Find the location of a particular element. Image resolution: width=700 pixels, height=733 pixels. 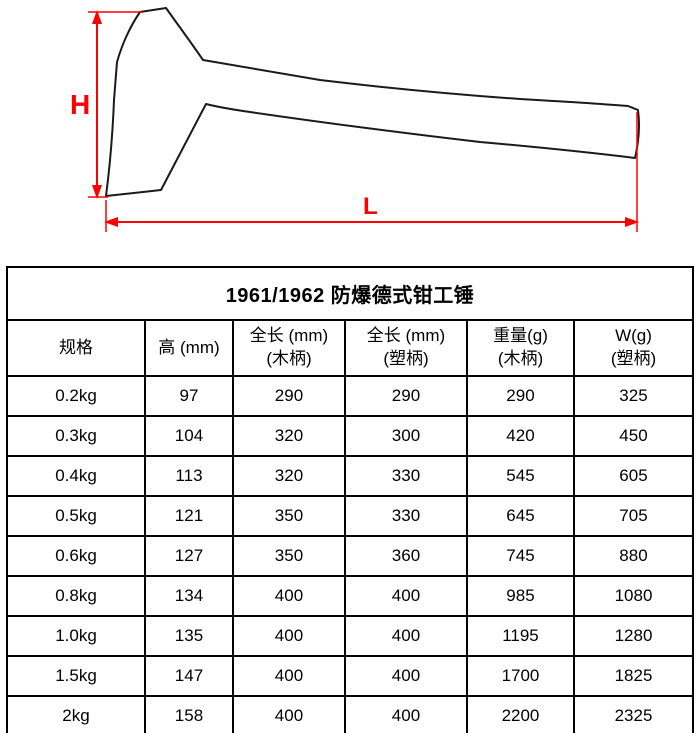

table-row: 1.5kg 147 400 400 1700 1825 is located at coordinates (350, 676).